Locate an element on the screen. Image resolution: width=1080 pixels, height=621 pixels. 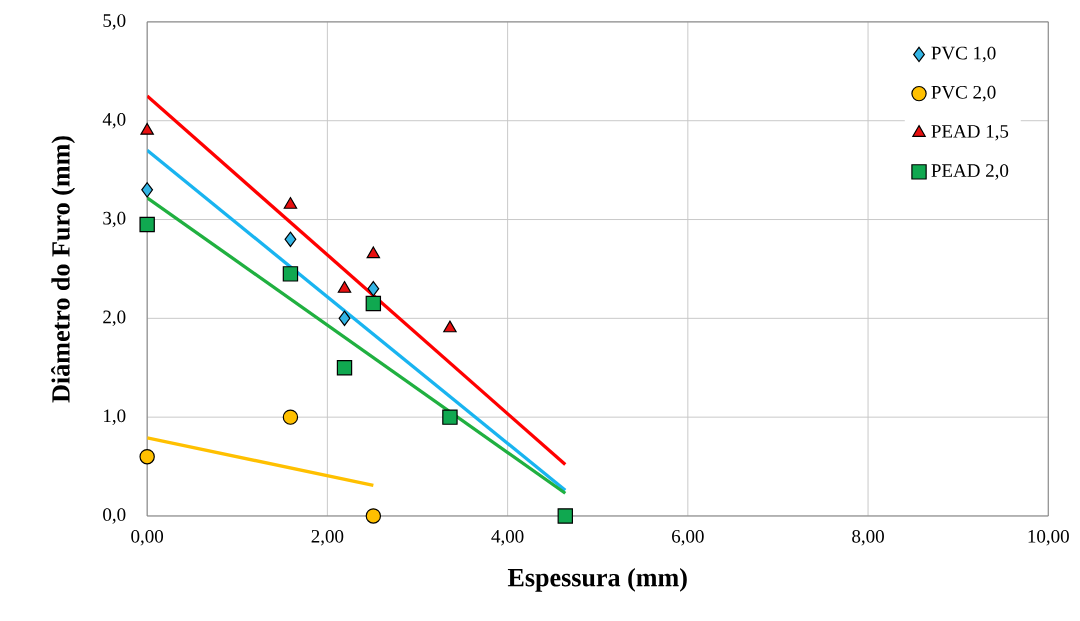
legend-label: PEAD 2,0 is located at coordinates (970, 172).